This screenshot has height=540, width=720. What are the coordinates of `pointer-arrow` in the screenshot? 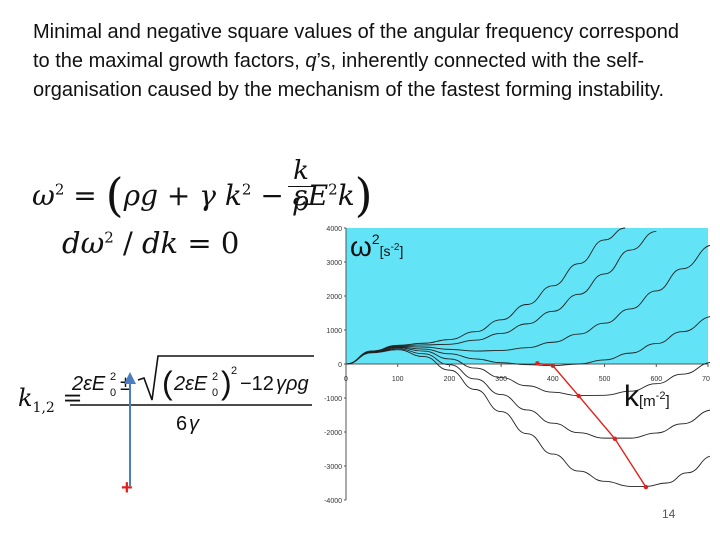 It's located at (130, 429).